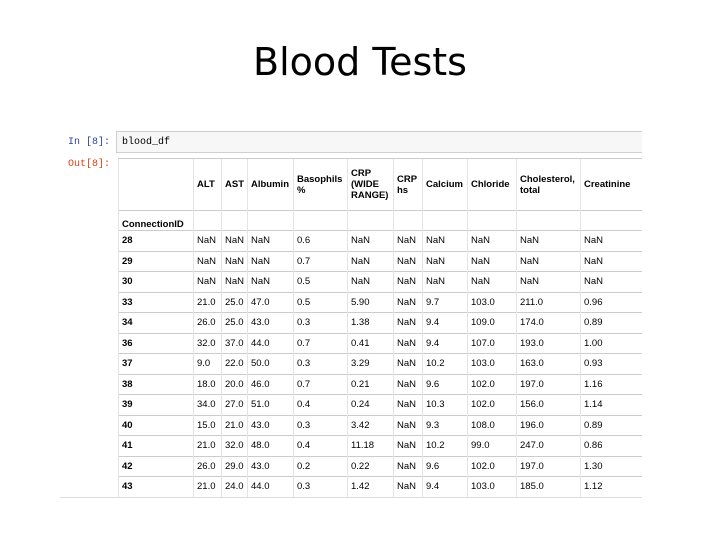 The width and height of the screenshot is (720, 540). I want to click on table-cell: 163.0, so click(548, 363).